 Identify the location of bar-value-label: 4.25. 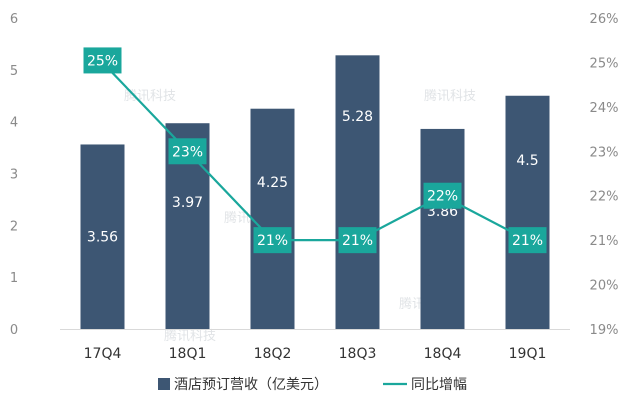
(272, 183).